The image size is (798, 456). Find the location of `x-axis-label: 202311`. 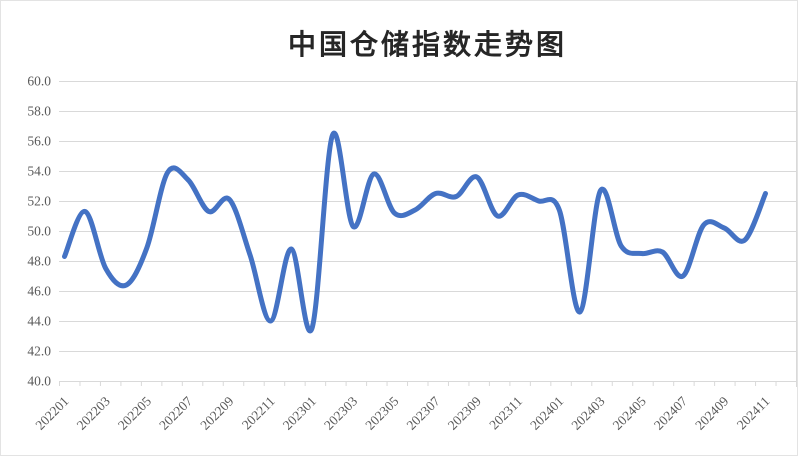

x-axis-label: 202311 is located at coordinates (505, 413).